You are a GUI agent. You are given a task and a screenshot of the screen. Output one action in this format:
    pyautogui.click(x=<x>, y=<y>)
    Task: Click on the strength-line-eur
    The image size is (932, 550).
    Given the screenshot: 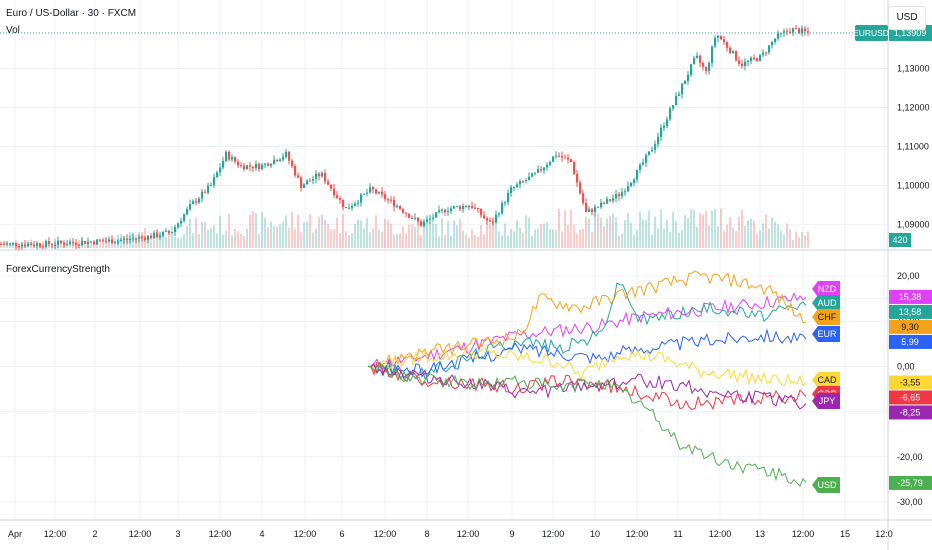 What is the action you would take?
    pyautogui.click(x=587, y=353)
    